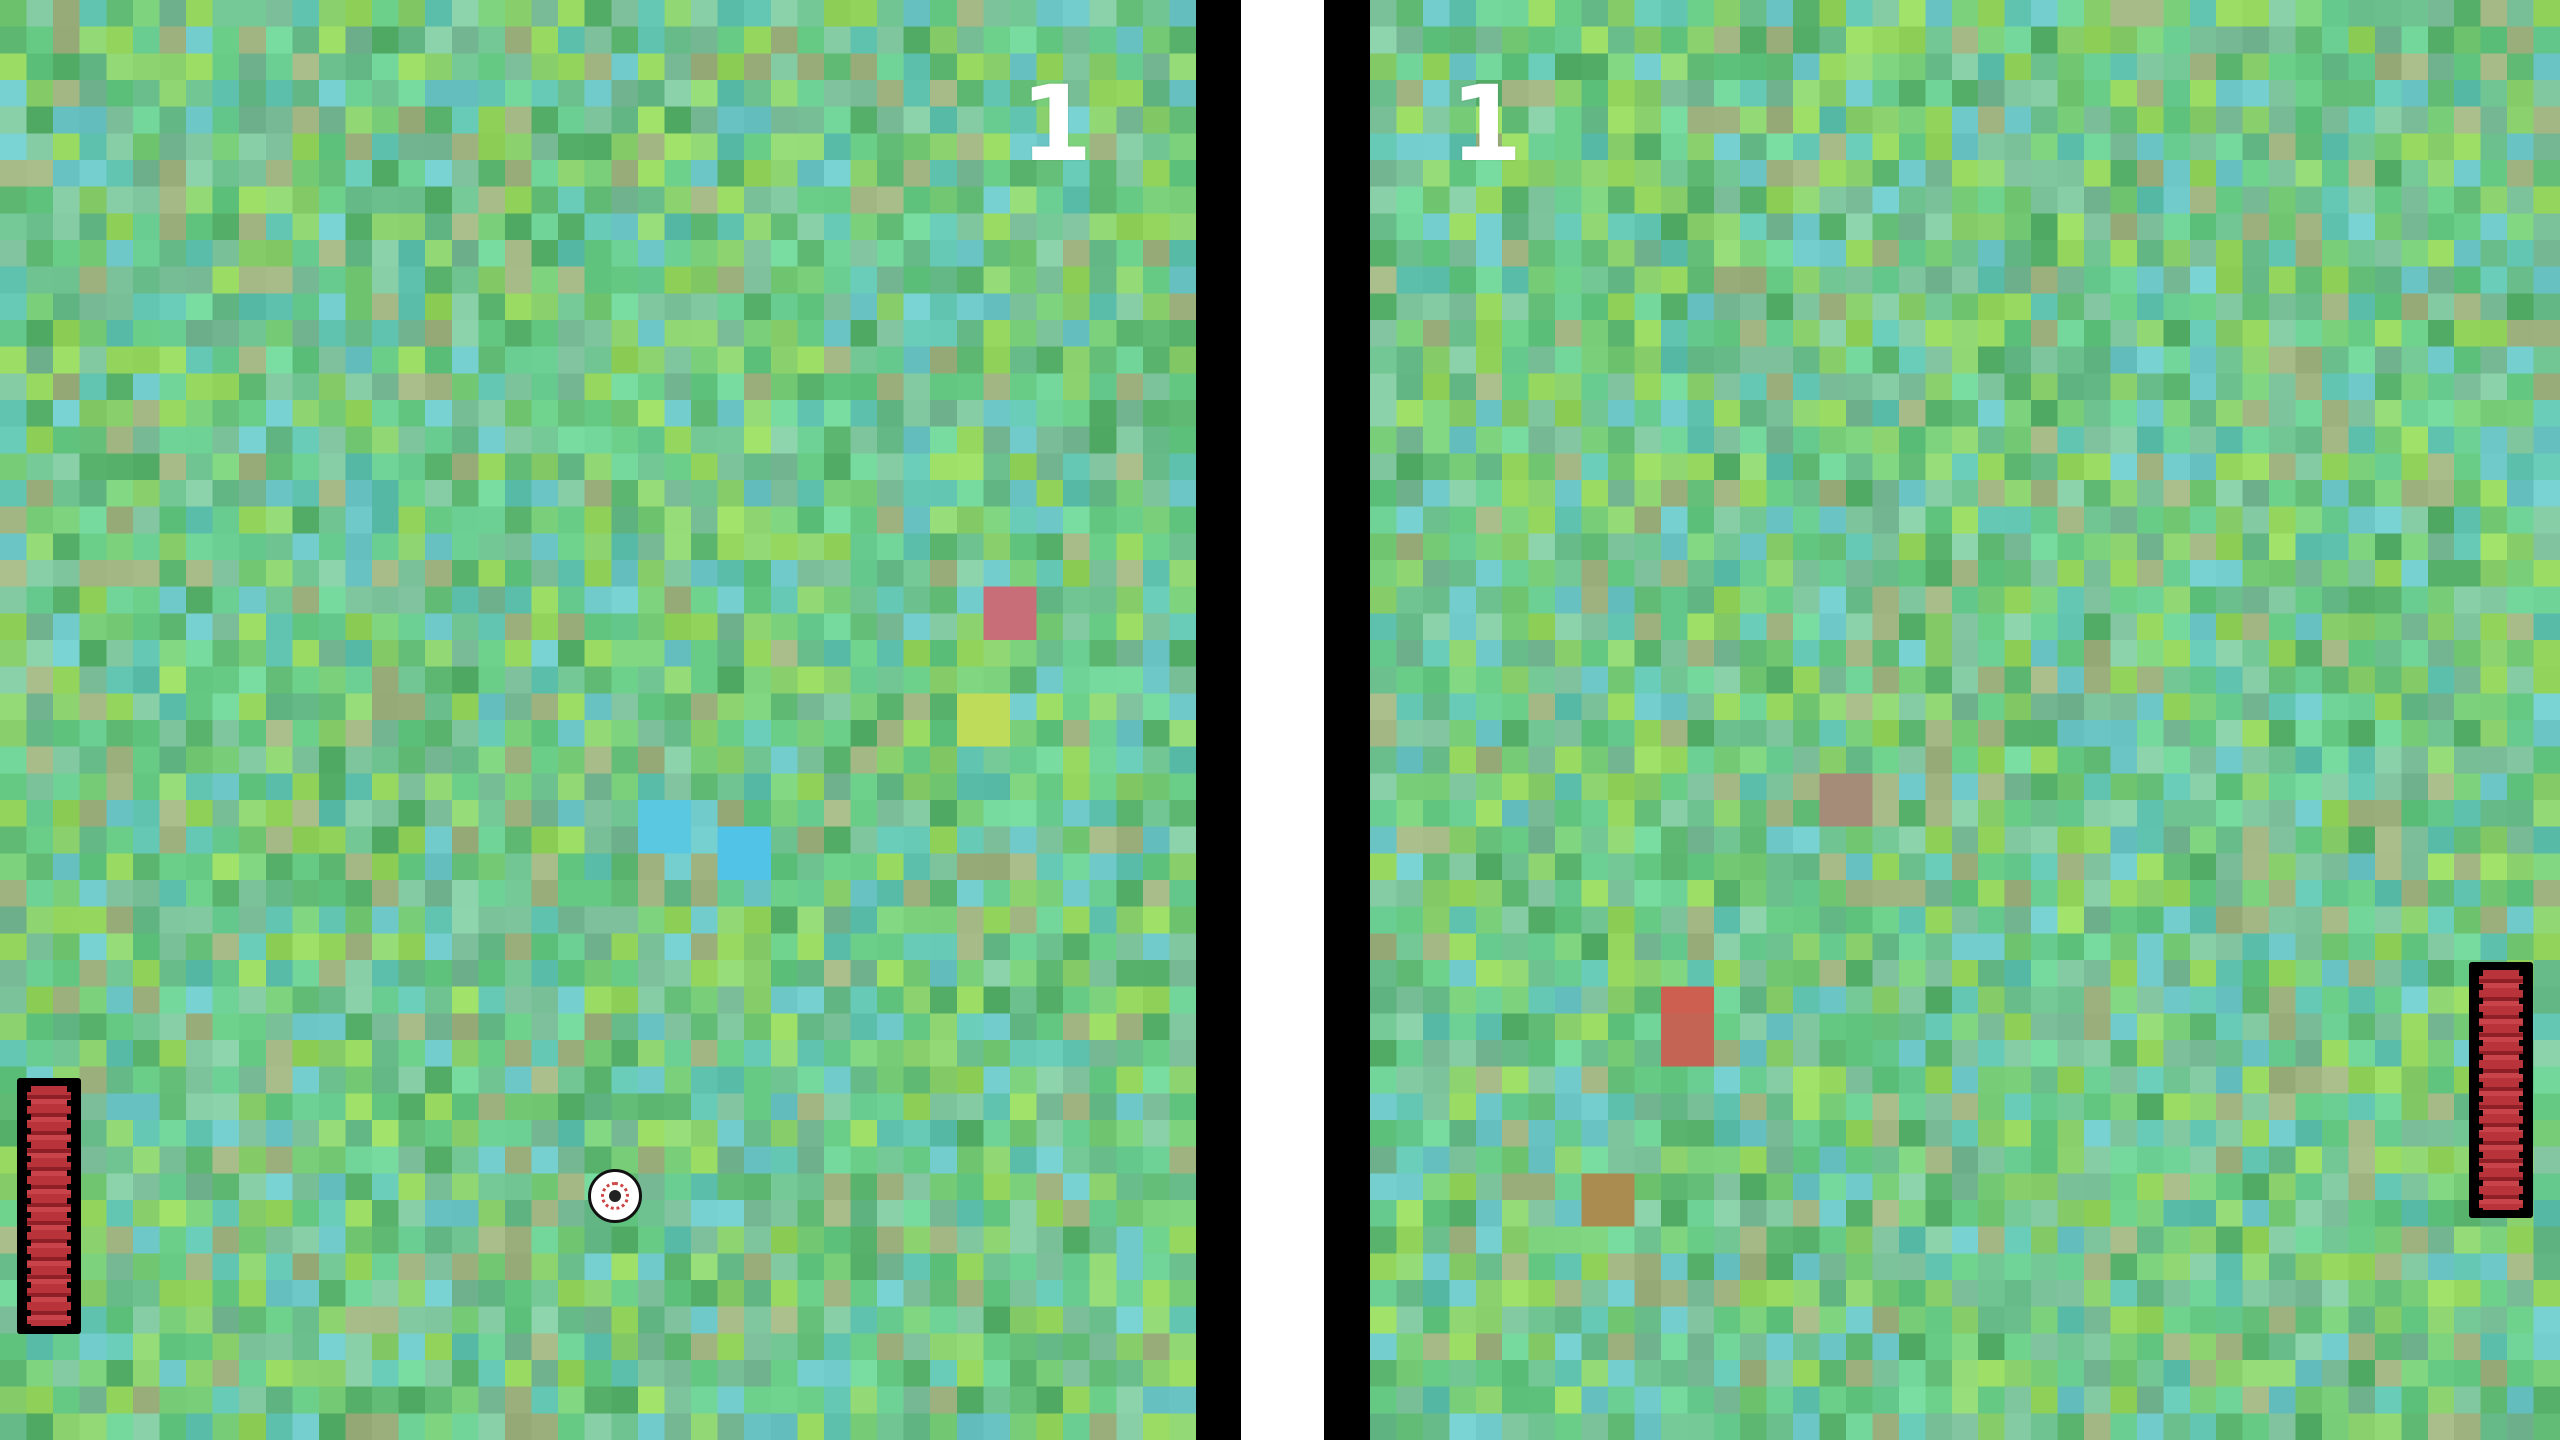  I want to click on center-divider-left-edge, so click(1218, 720).